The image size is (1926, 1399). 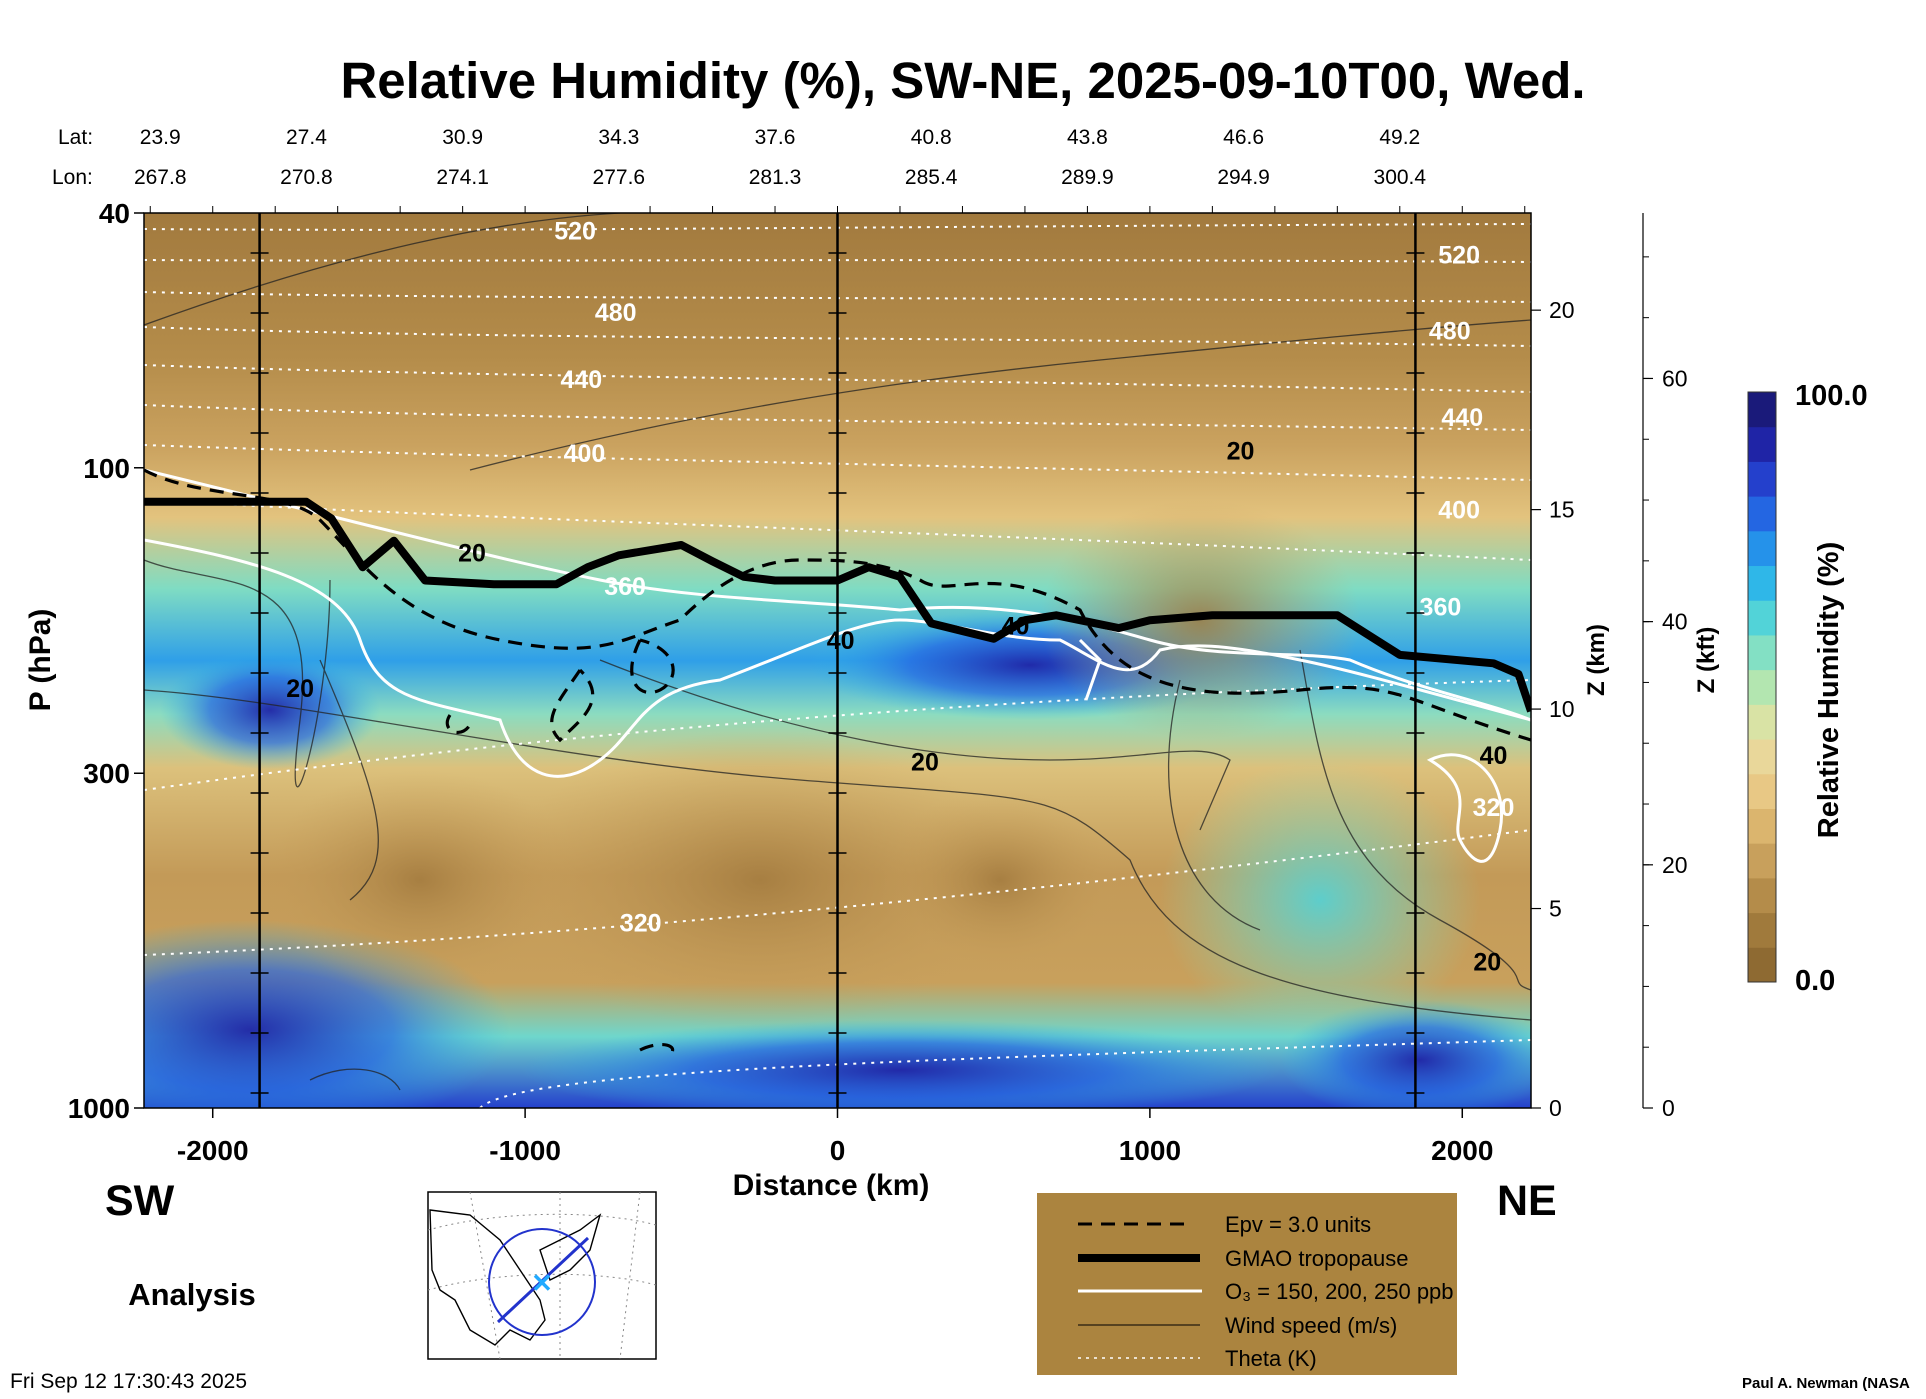 I want to click on station-lat: 40.8, so click(x=931, y=137).